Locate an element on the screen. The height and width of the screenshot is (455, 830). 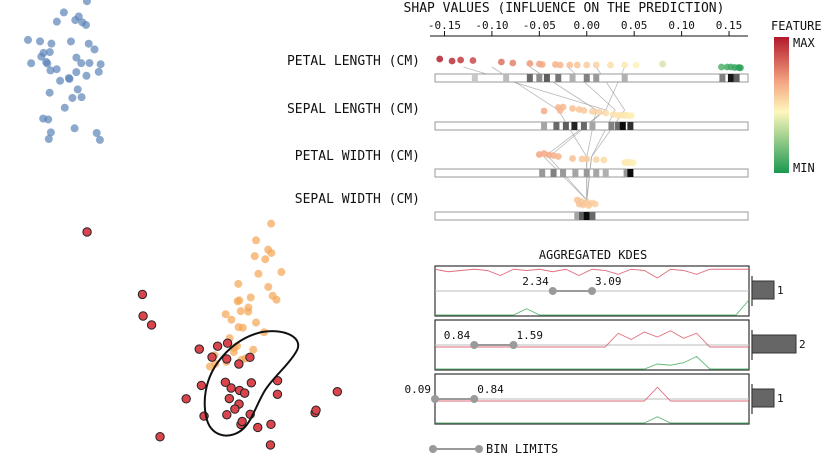
feature-color-gradient is located at coordinates (781, 105).